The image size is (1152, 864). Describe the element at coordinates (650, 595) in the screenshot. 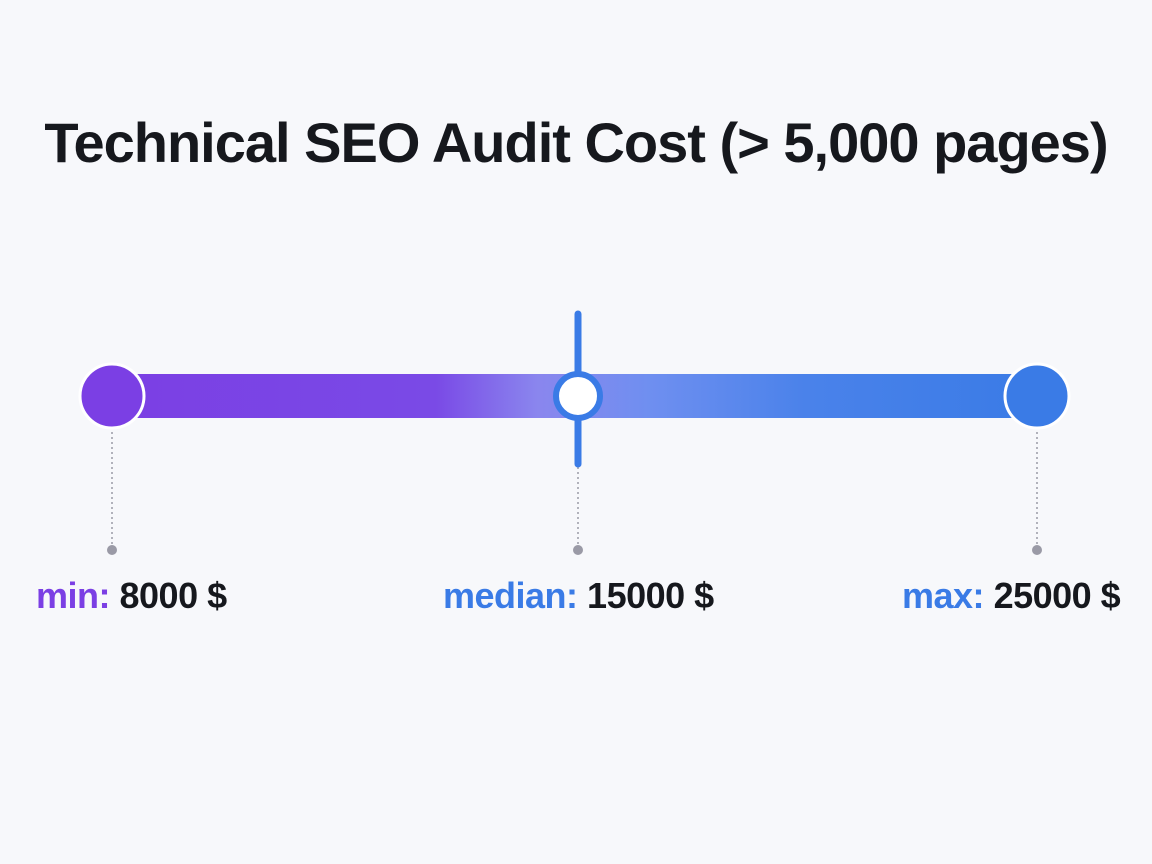

I see `median-label-value: 15000 $` at that location.